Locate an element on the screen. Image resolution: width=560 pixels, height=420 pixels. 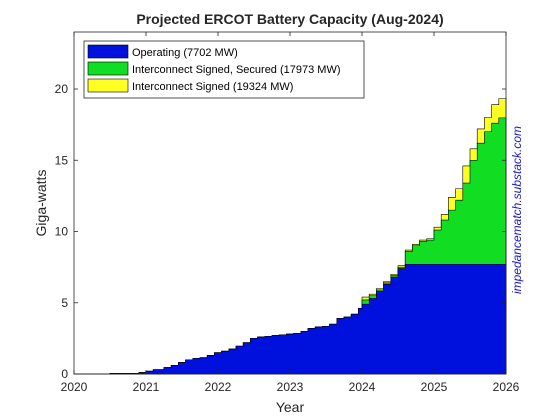
y-tick-label: 20 is located at coordinates (62, 89).